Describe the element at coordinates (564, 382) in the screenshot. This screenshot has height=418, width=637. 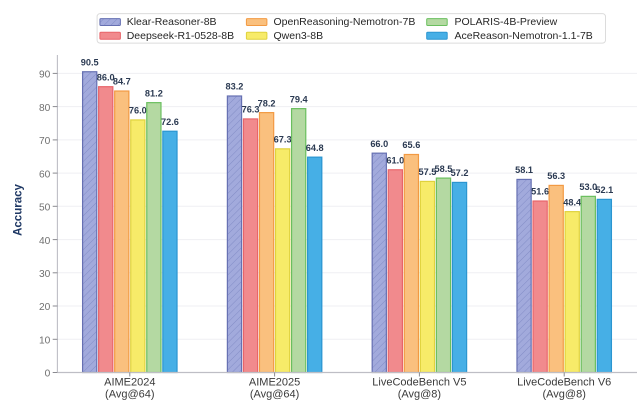
I see `svg-text: LiveCodeBench V6` at that location.